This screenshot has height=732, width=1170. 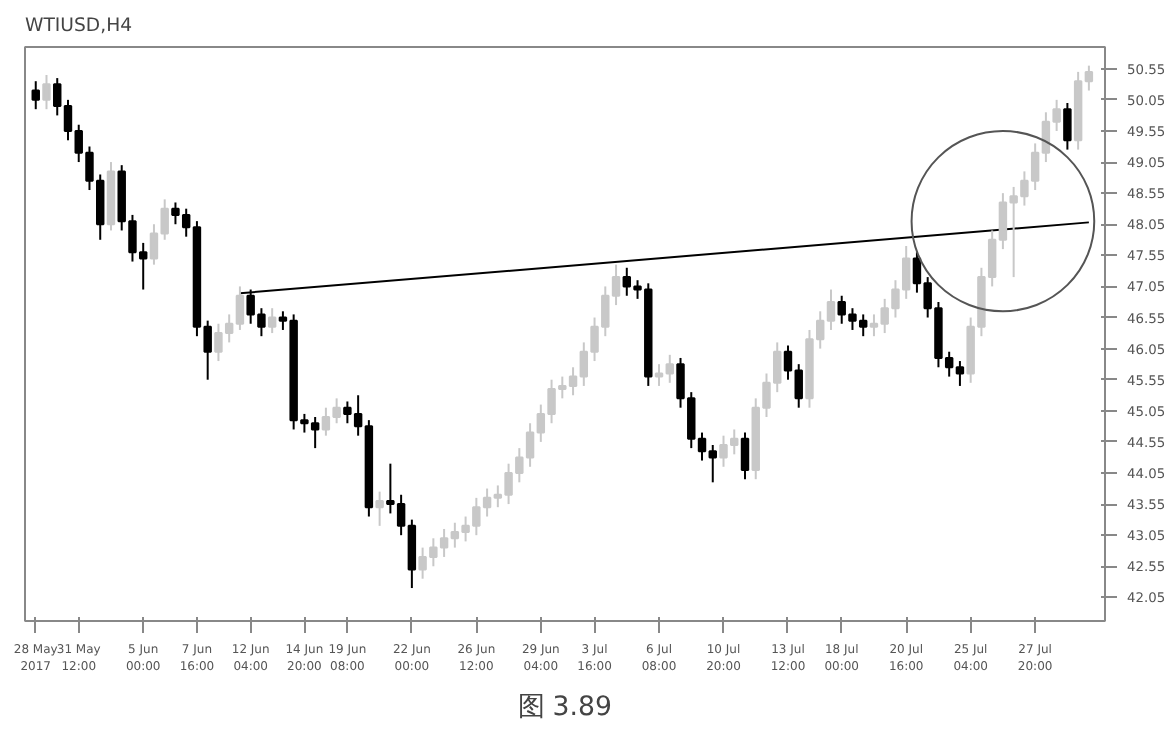 What do you see at coordinates (79, 26) in the screenshot?
I see `chart-title: WTIUSD,H4` at bounding box center [79, 26].